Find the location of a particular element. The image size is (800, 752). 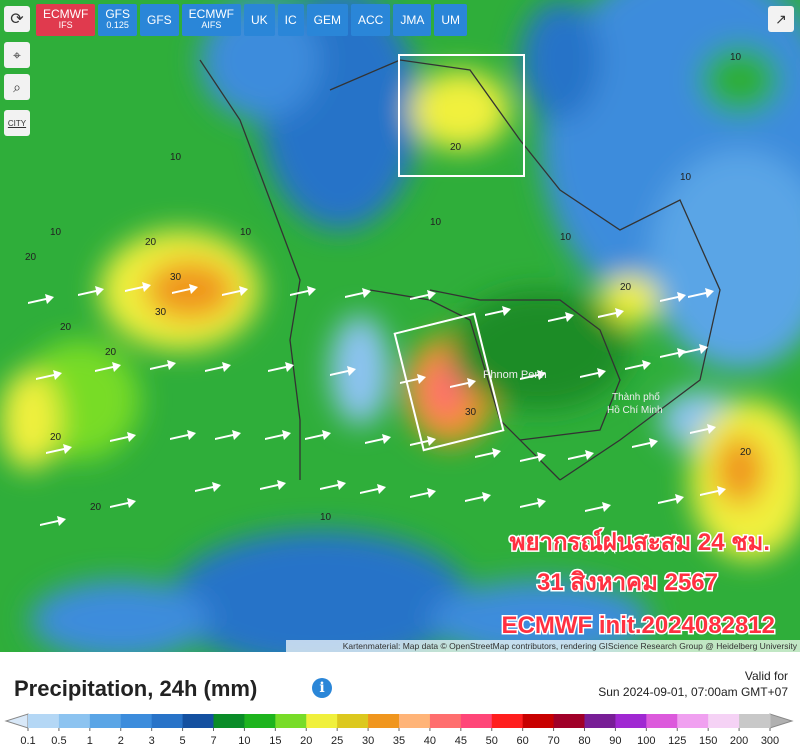

model-button: GFS is located at coordinates (159, 20).